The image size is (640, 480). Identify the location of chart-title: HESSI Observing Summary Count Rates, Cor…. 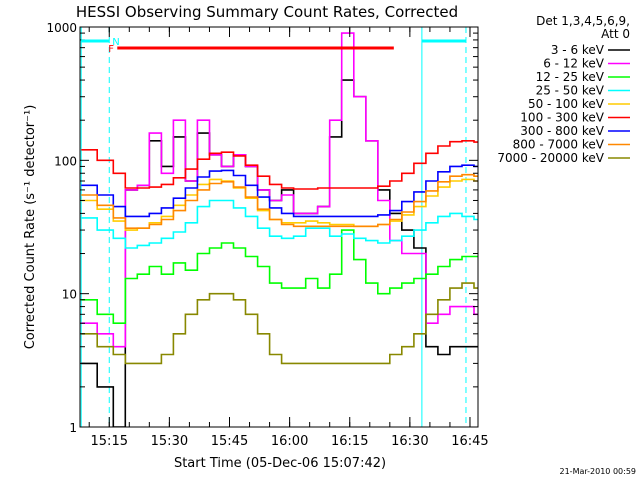
(267, 12).